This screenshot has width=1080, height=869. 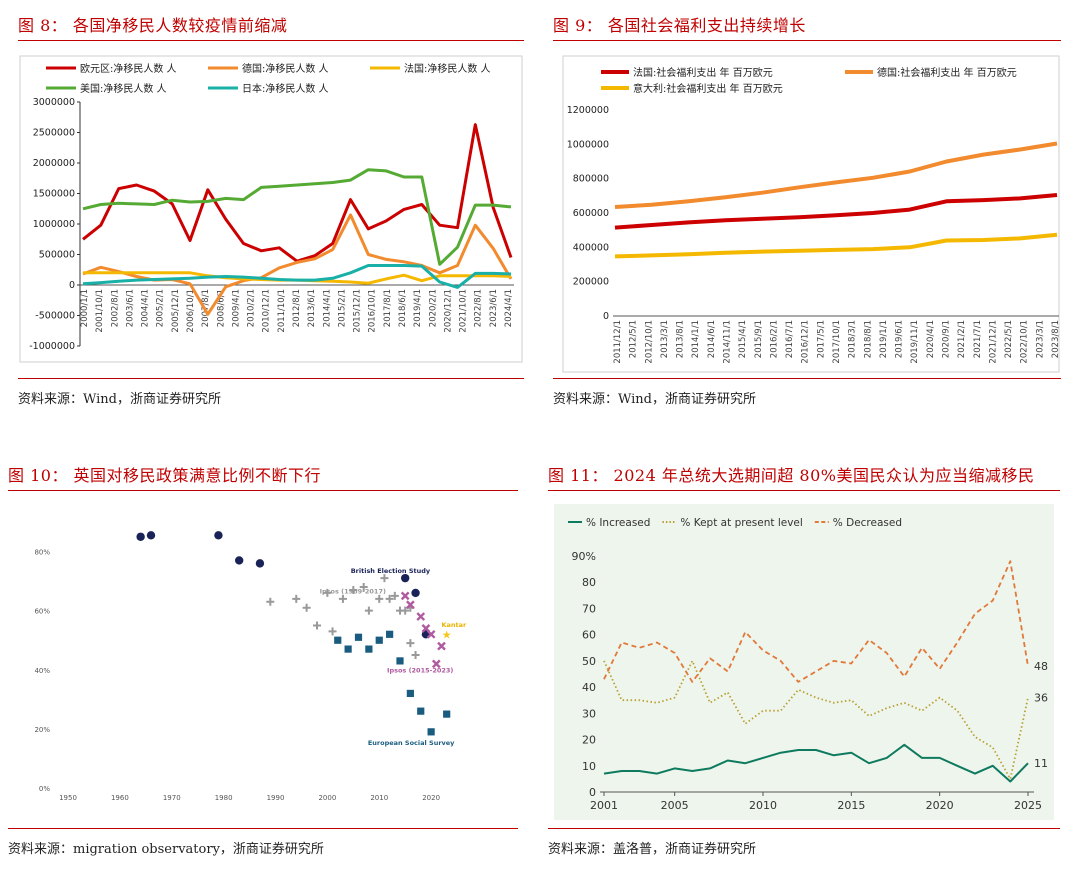 I want to click on label-ipsos-1989-2017: Ipsos (1989-2017), so click(x=353, y=592).